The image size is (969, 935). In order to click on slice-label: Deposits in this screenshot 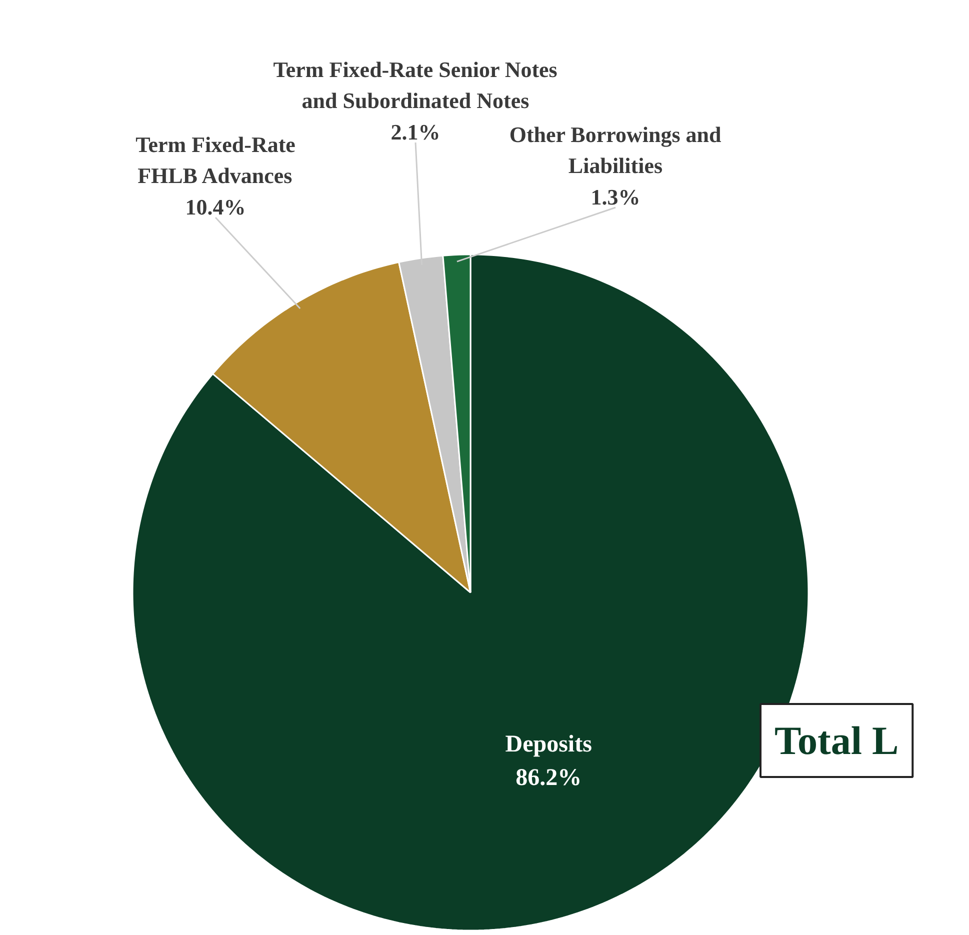, I will do `click(548, 744)`.